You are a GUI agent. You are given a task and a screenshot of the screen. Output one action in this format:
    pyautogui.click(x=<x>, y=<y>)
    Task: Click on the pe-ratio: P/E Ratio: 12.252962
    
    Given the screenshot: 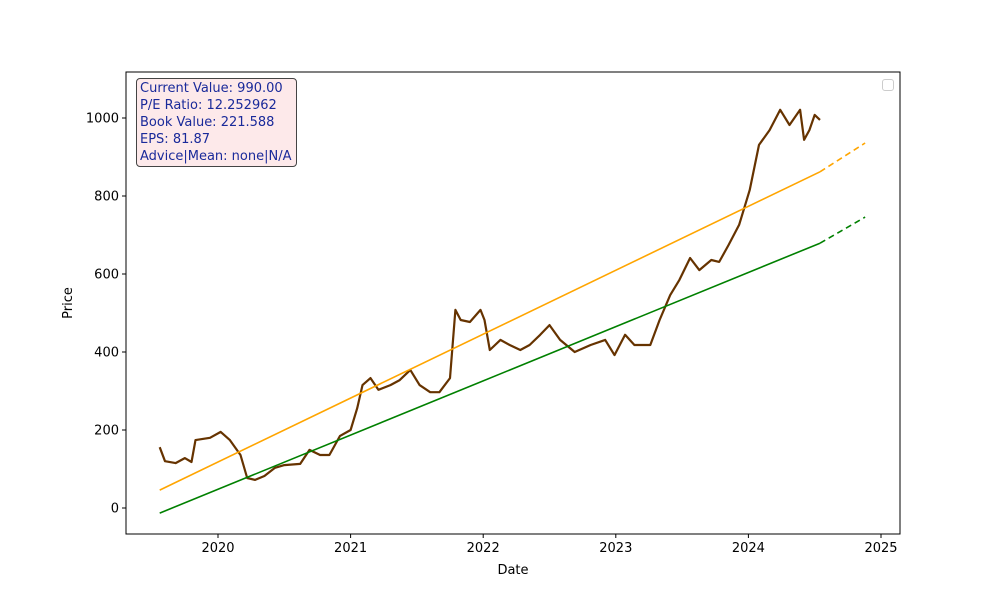 What is the action you would take?
    pyautogui.click(x=208, y=105)
    